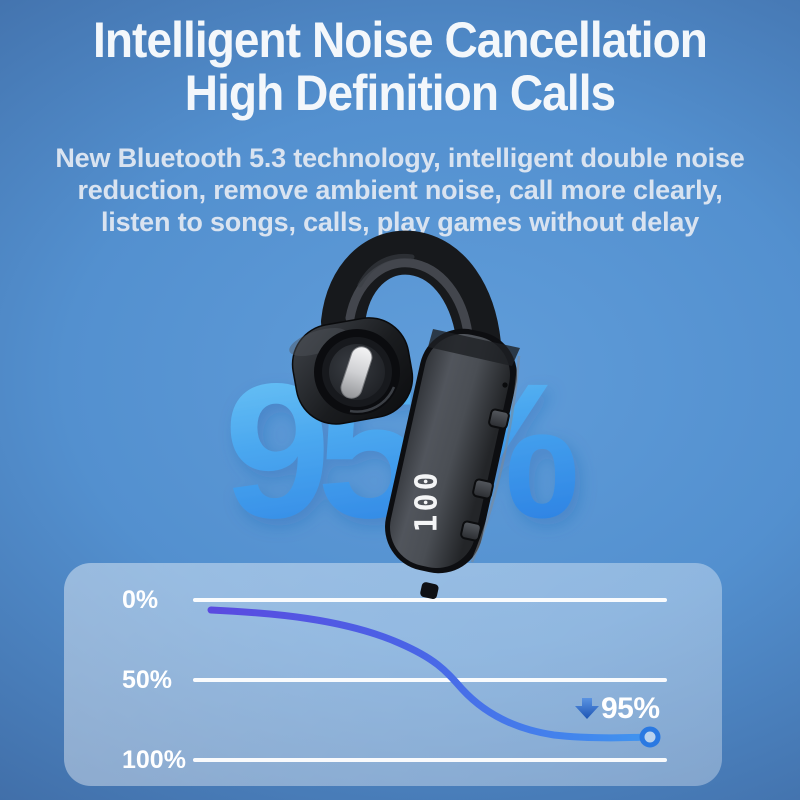  What do you see at coordinates (429, 590) in the screenshot?
I see `bottom-nub` at bounding box center [429, 590].